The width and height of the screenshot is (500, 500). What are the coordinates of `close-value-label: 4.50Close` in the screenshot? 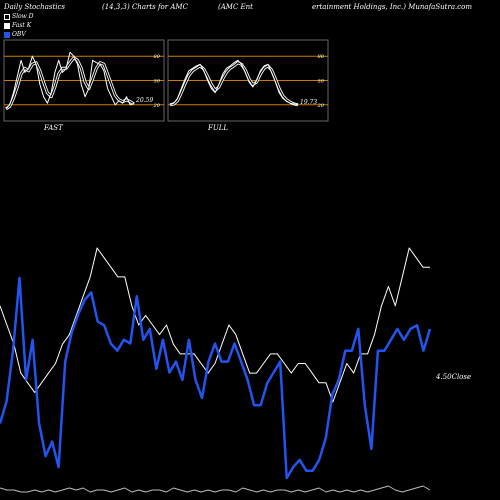 It's located at (453, 377).